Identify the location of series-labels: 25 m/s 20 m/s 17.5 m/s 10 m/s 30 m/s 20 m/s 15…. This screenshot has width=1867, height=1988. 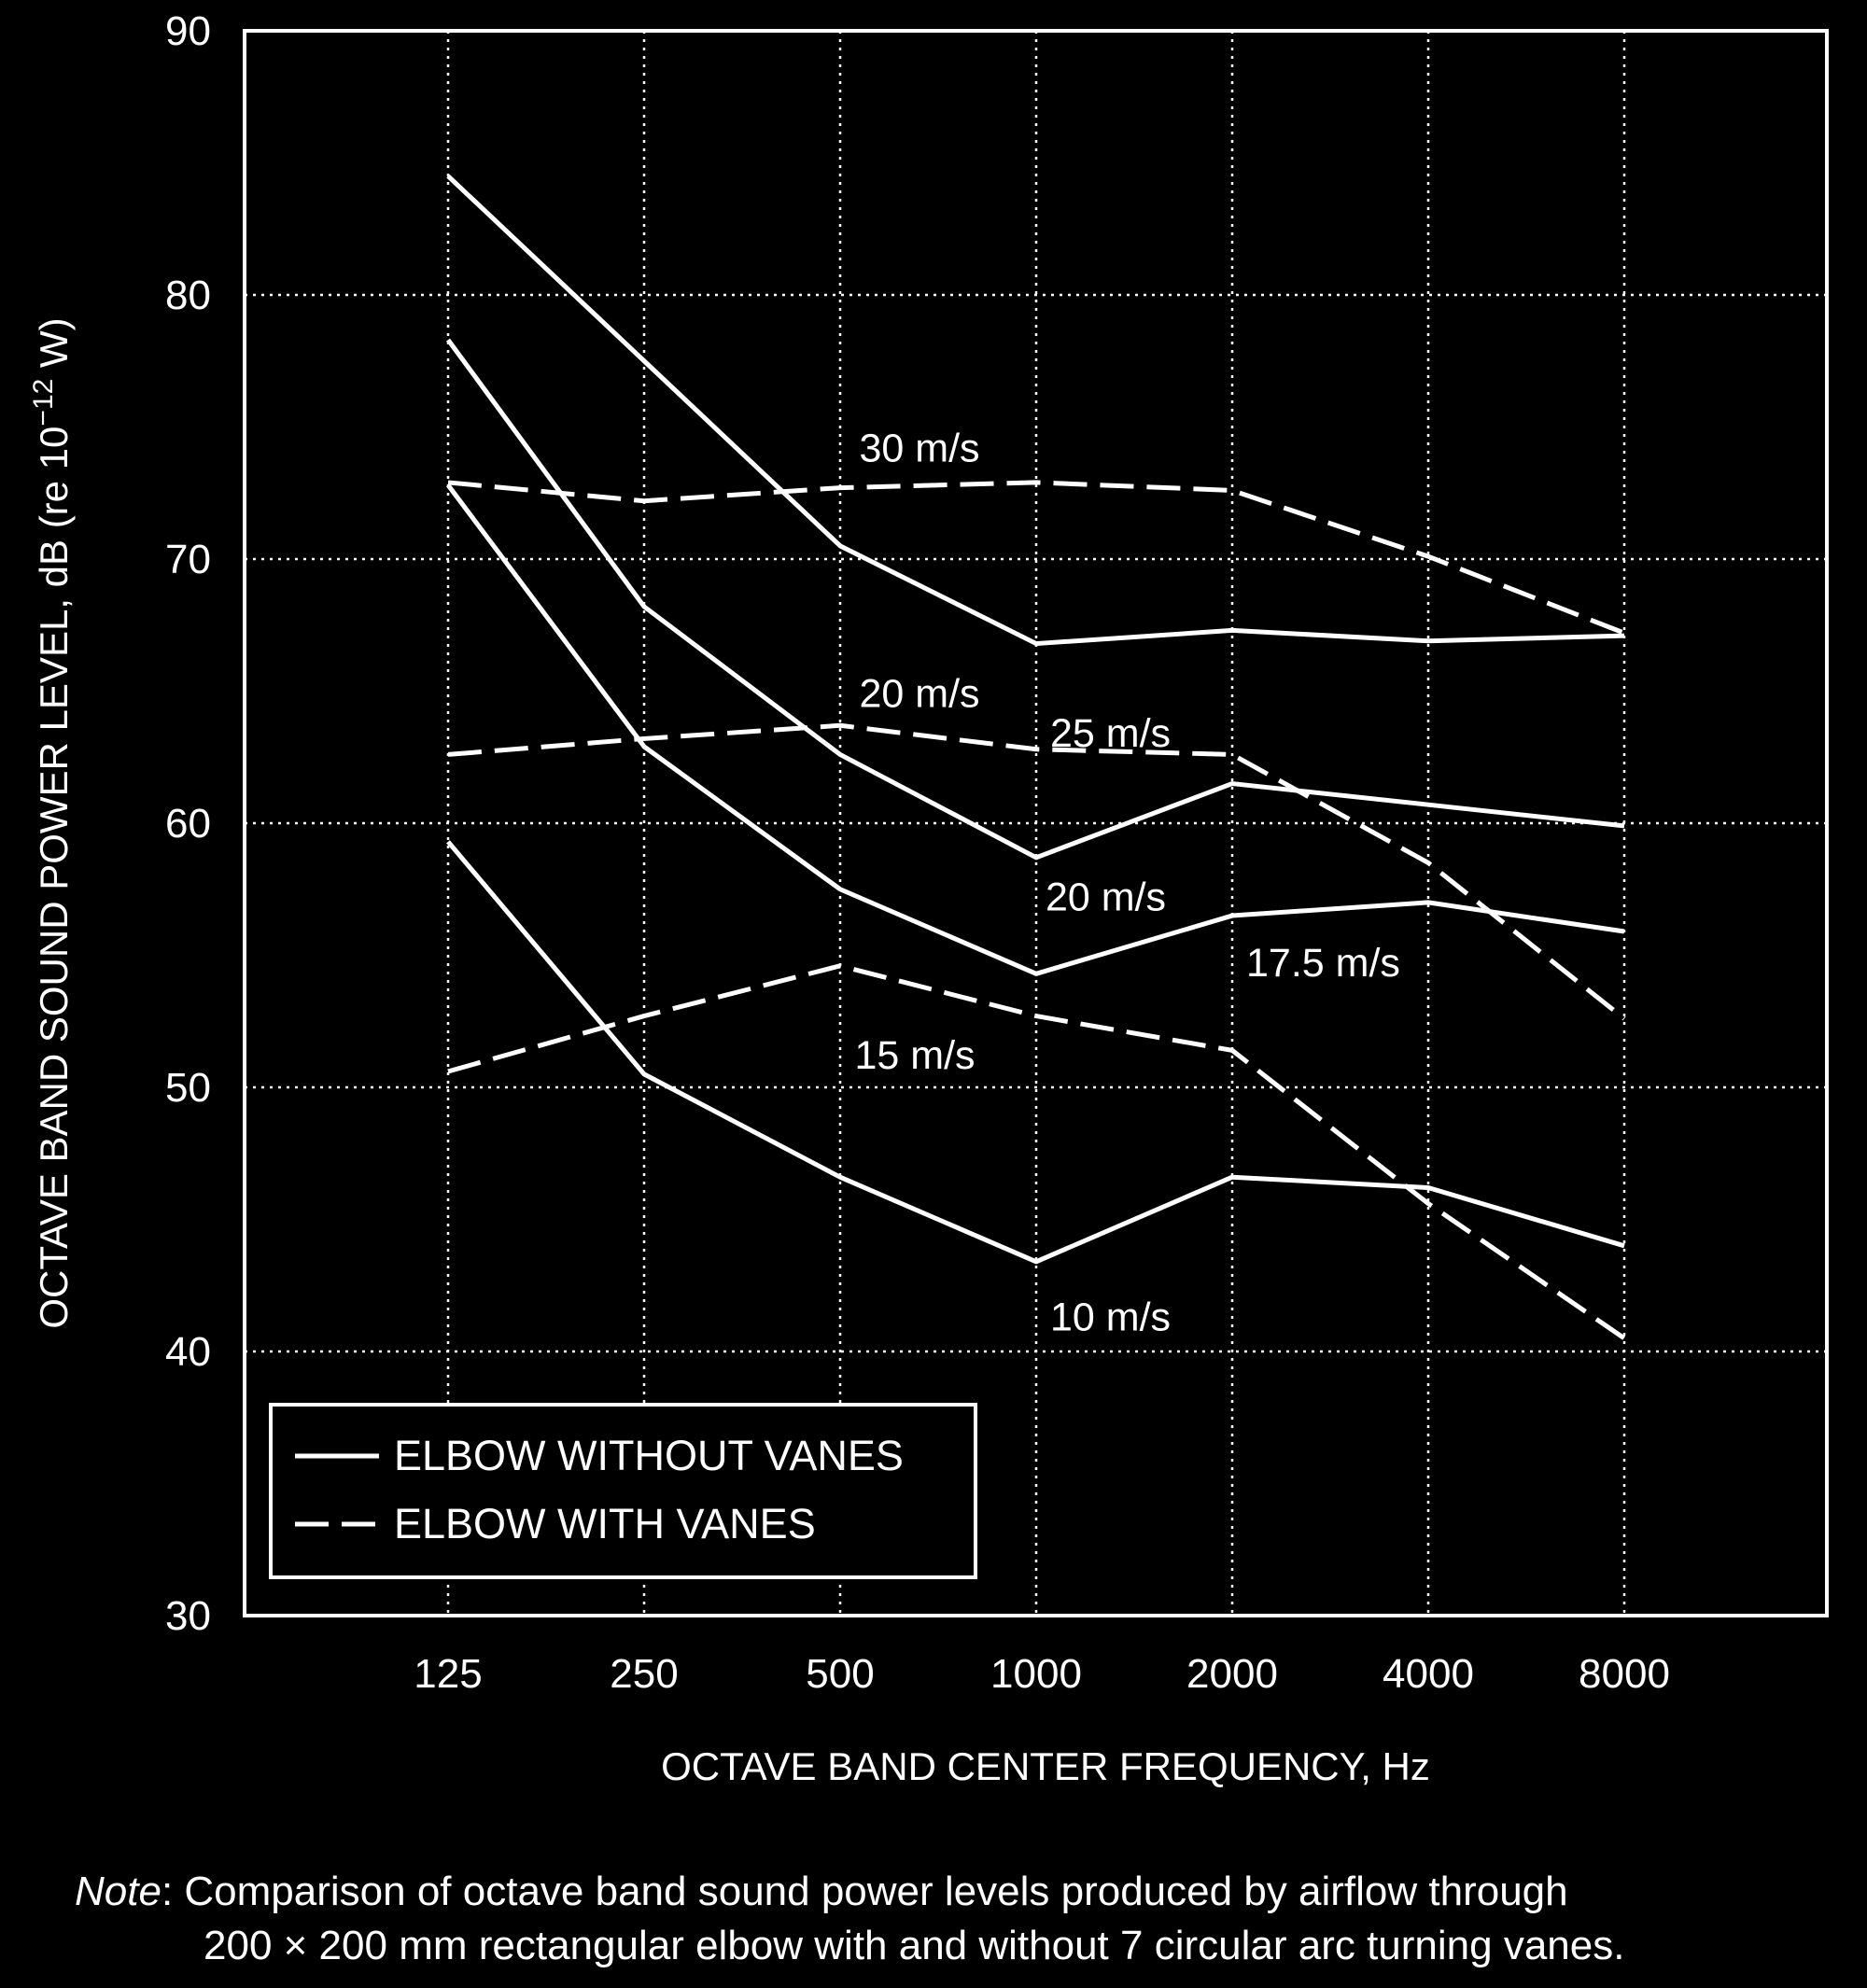
(1126, 882).